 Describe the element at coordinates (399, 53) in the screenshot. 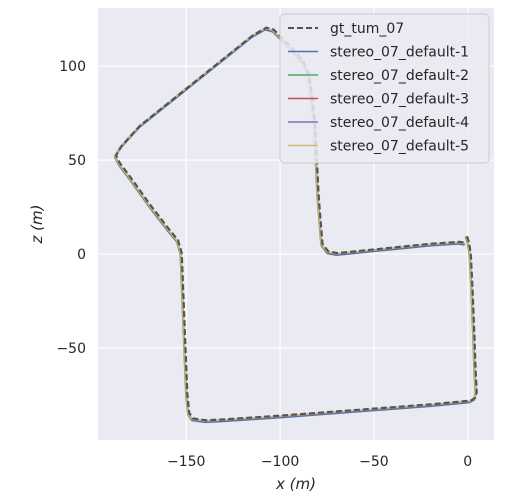

I see `legend-label: stereo_07_default-1` at that location.